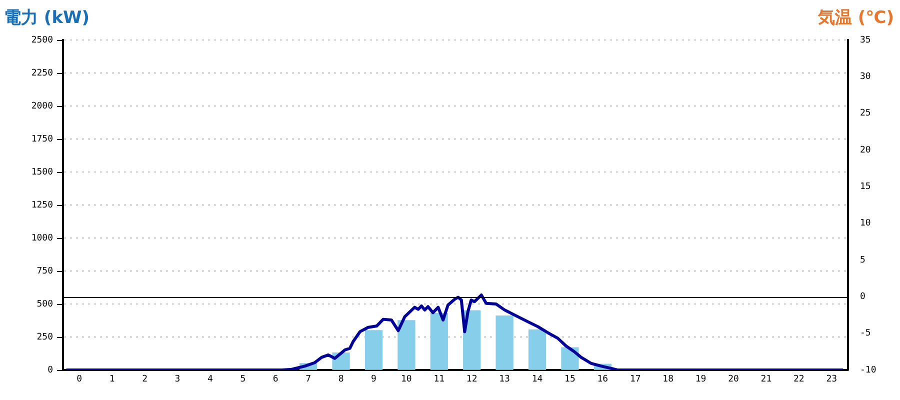  Describe the element at coordinates (210, 379) in the screenshot. I see `x-tick-label: 4` at that location.